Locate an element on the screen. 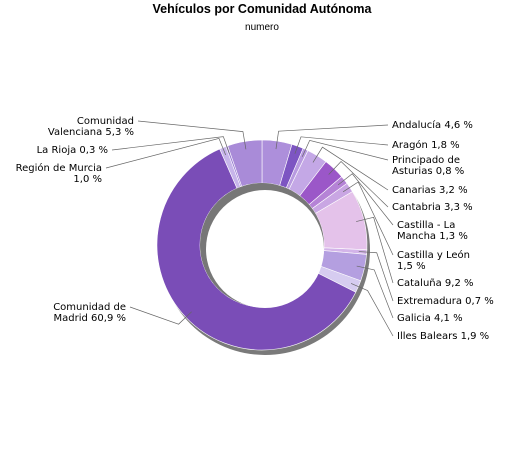 The height and width of the screenshot is (450, 525). donut-hole is located at coordinates (265, 249).